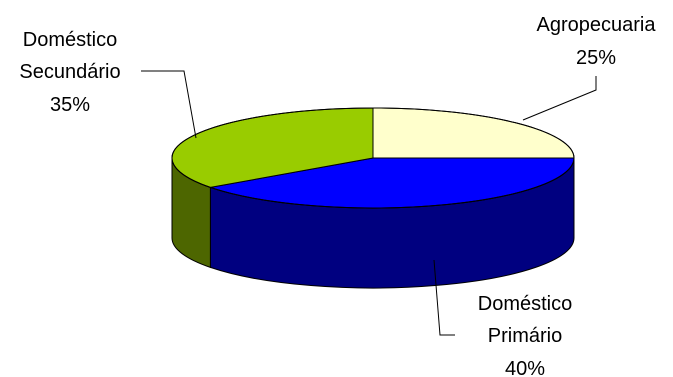 The width and height of the screenshot is (673, 377). What do you see at coordinates (525, 367) in the screenshot?
I see `slice-label-primario-value: 40%` at bounding box center [525, 367].